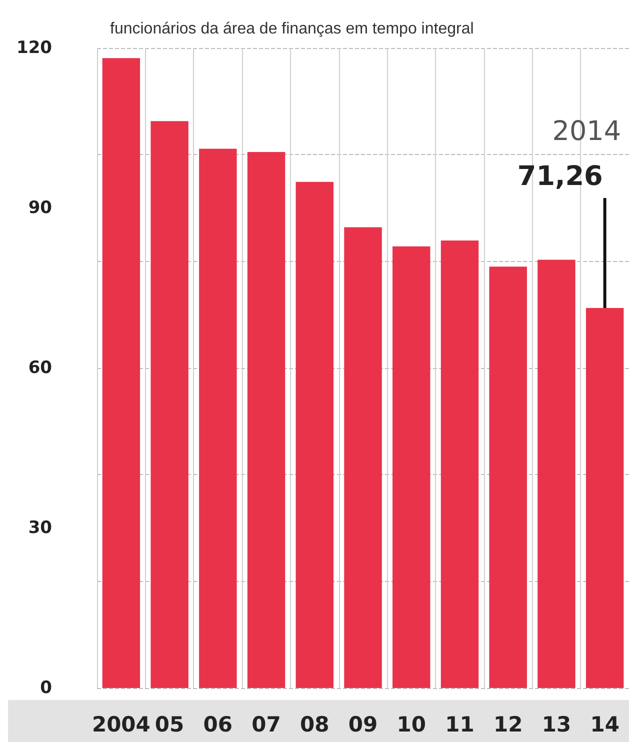 The image size is (629, 742). What do you see at coordinates (587, 131) in the screenshot?
I see `annotation: 2014` at bounding box center [587, 131].